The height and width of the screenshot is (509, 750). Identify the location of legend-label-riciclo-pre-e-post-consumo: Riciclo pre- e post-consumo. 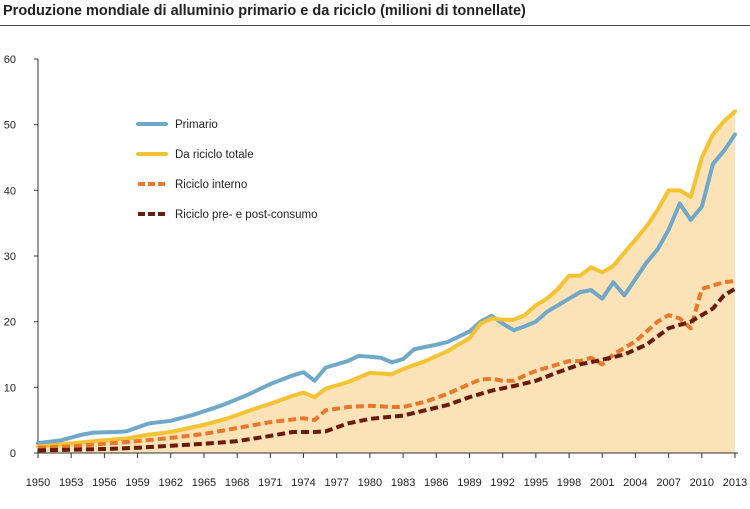
(246, 215).